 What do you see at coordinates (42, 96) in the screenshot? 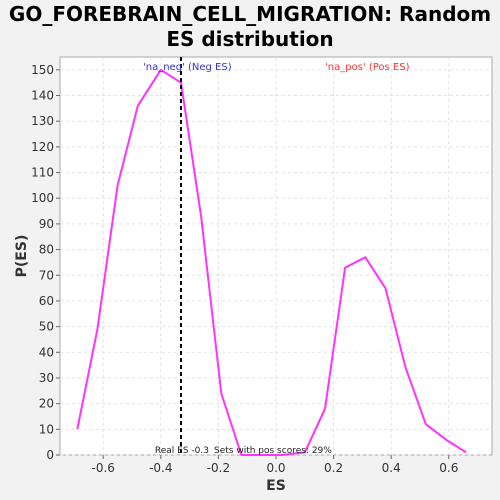
I see `y-tick-label: 140` at bounding box center [42, 96].